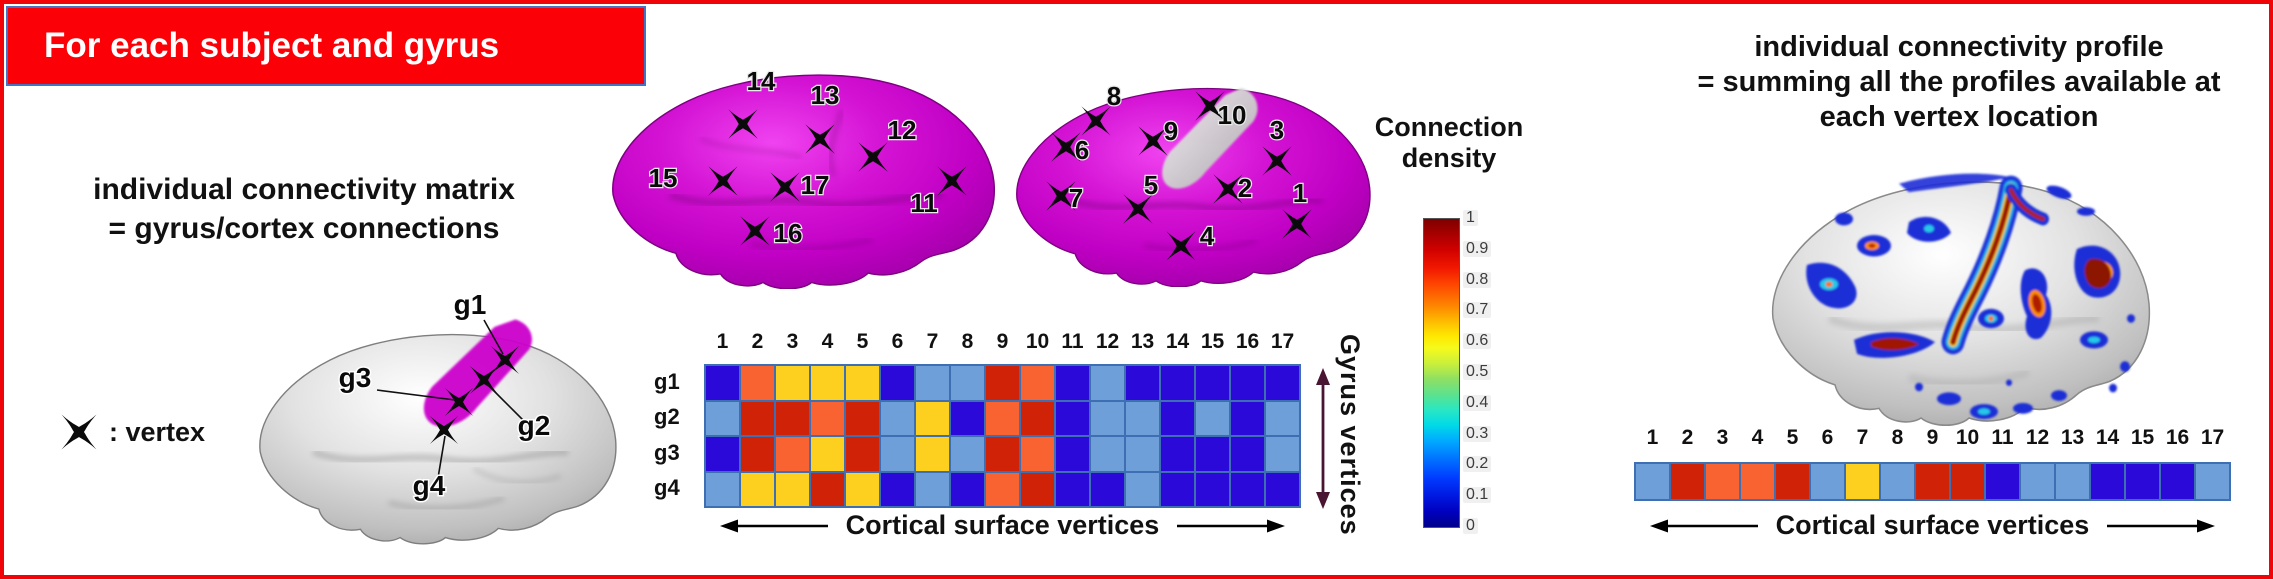 The width and height of the screenshot is (2273, 579). What do you see at coordinates (534, 425) in the screenshot?
I see `gyrus-point-label: g2` at bounding box center [534, 425].